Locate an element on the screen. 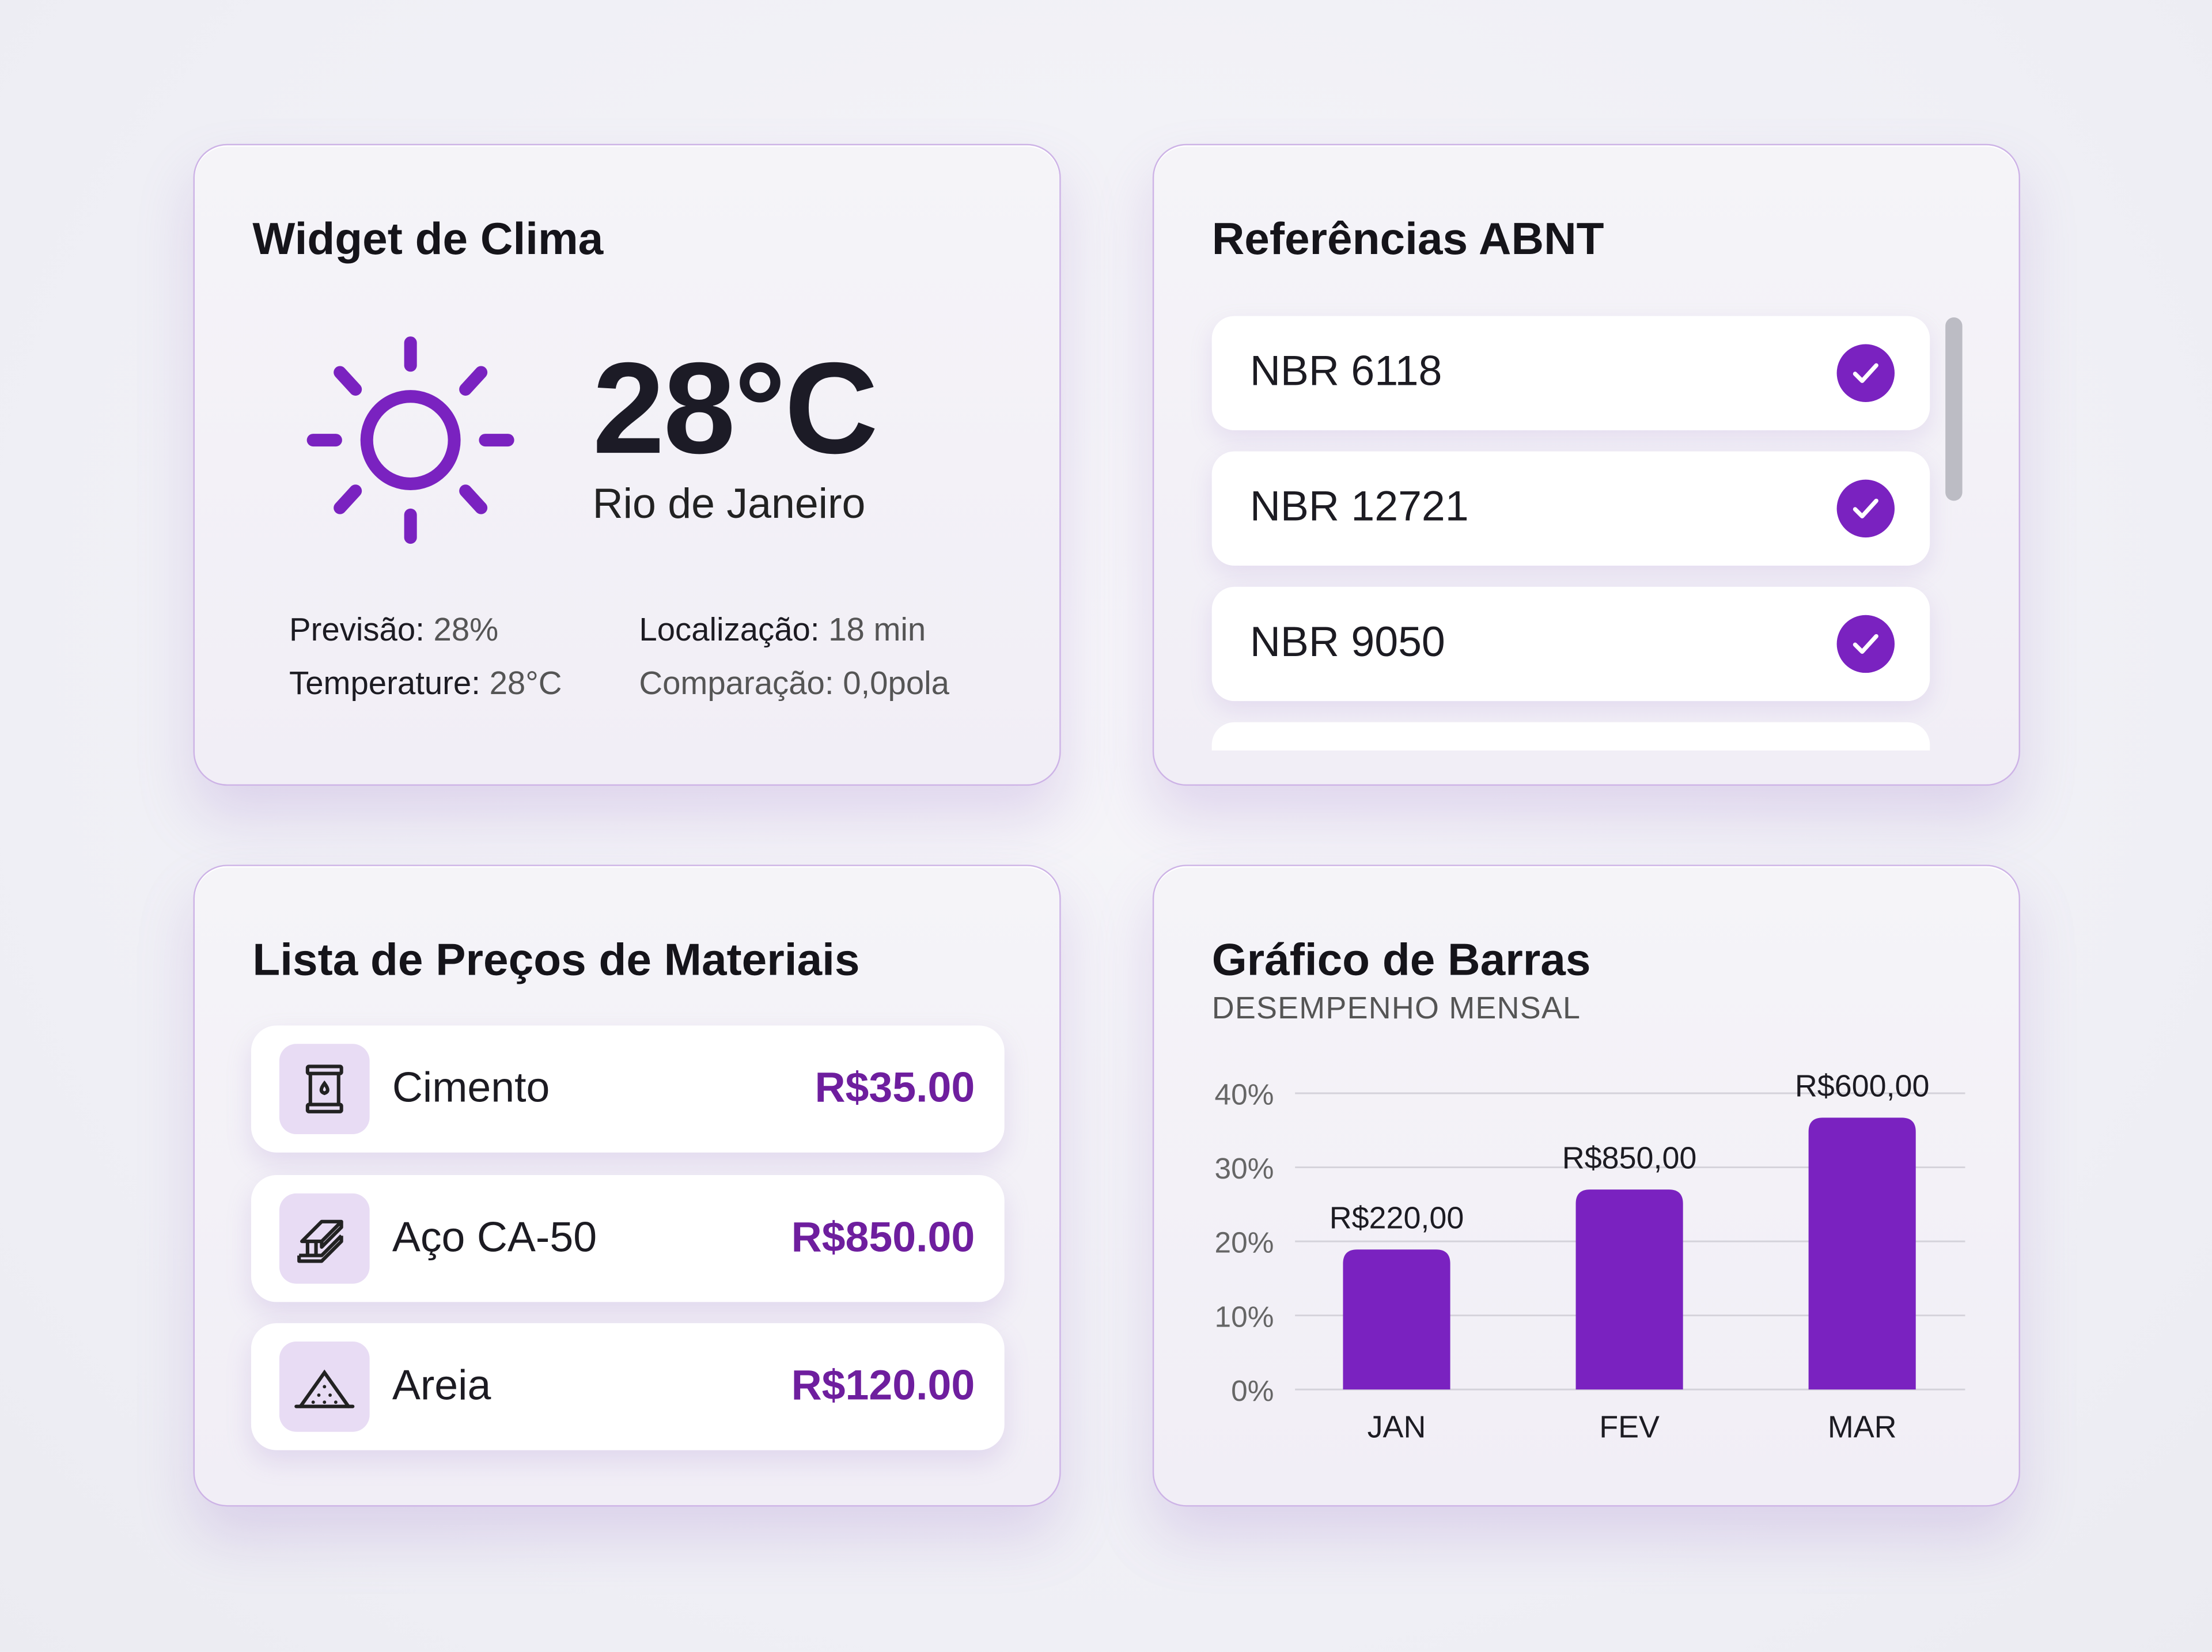 This screenshot has height=1652, width=2212. data-label: R$850,00 is located at coordinates (1629, 1158).